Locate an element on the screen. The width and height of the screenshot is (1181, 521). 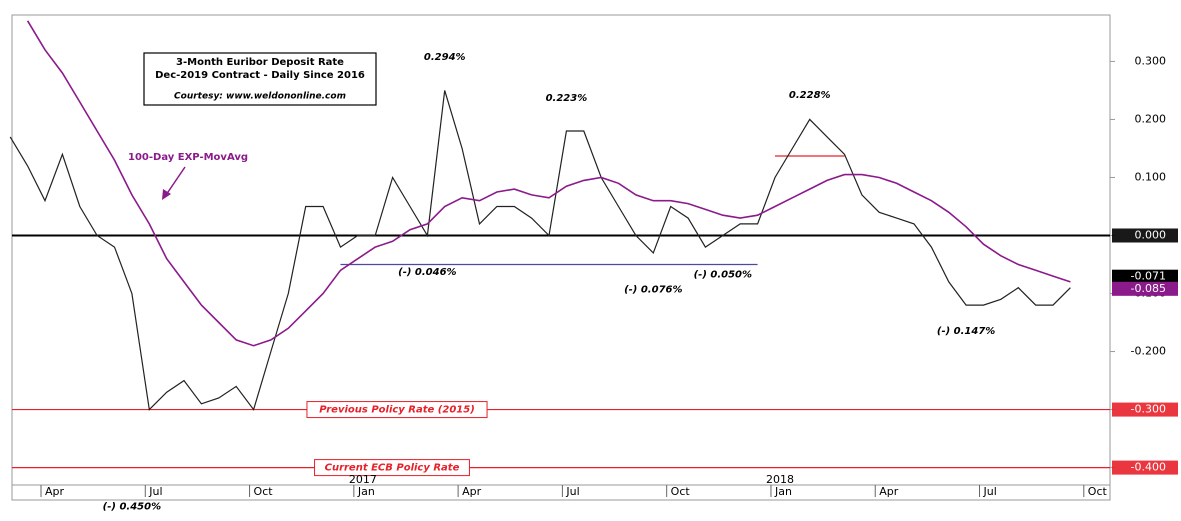
chart-title: 3-Month Euribor Deposit Rate is located at coordinates (260, 62).